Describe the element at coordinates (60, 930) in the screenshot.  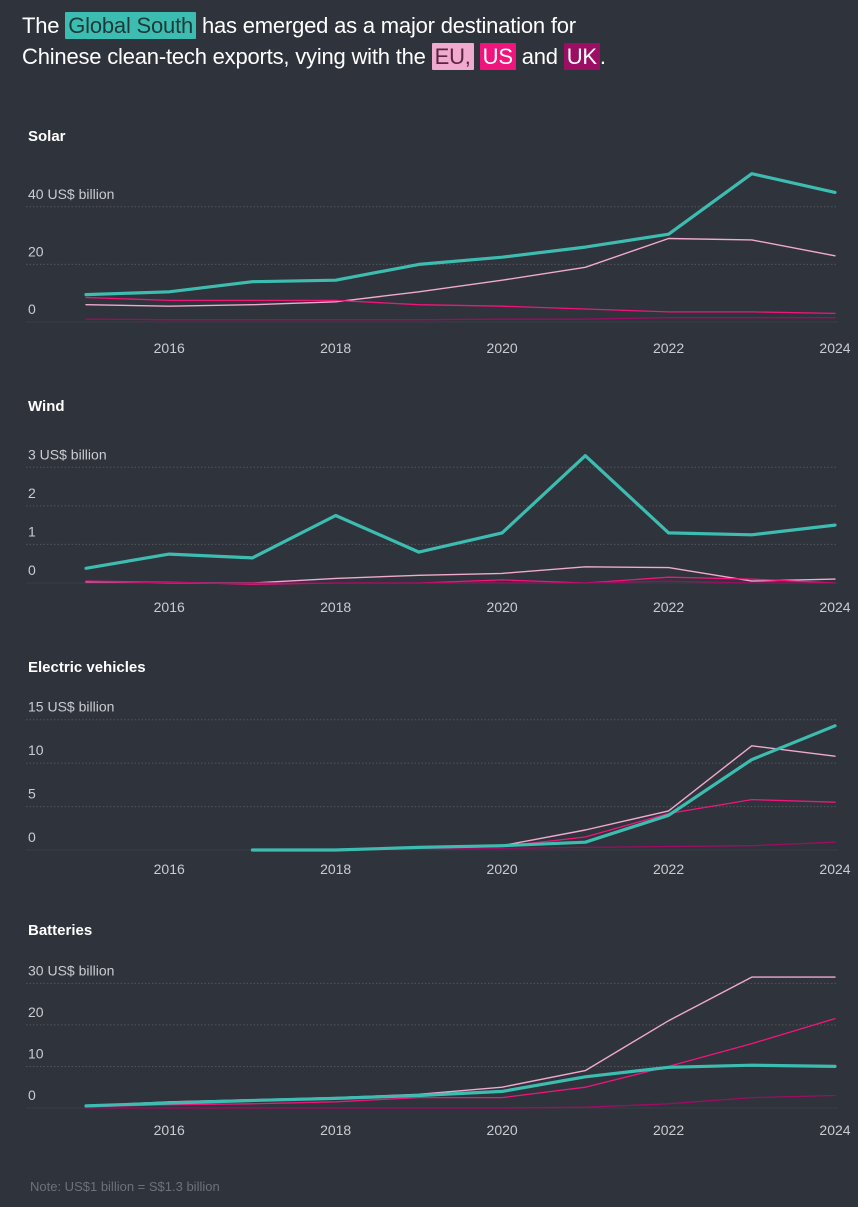
I see `batteries-panel-title: Batteries` at that location.